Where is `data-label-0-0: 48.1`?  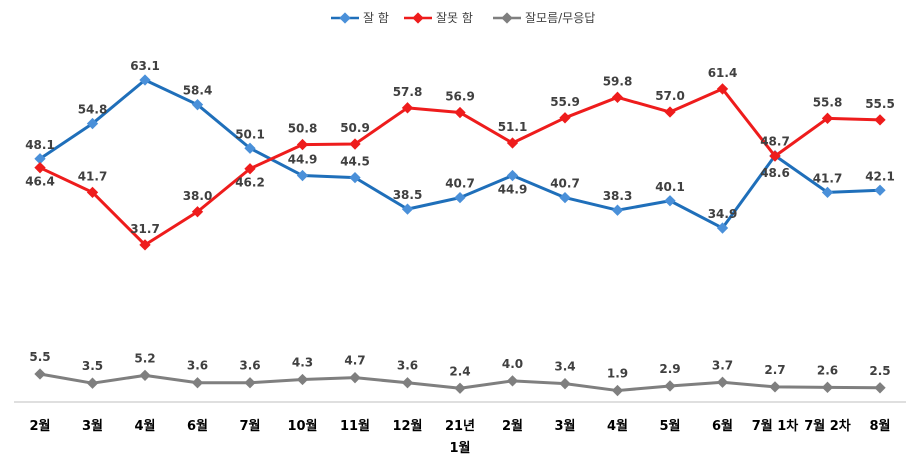
data-label-0-0: 48.1 is located at coordinates (40, 145).